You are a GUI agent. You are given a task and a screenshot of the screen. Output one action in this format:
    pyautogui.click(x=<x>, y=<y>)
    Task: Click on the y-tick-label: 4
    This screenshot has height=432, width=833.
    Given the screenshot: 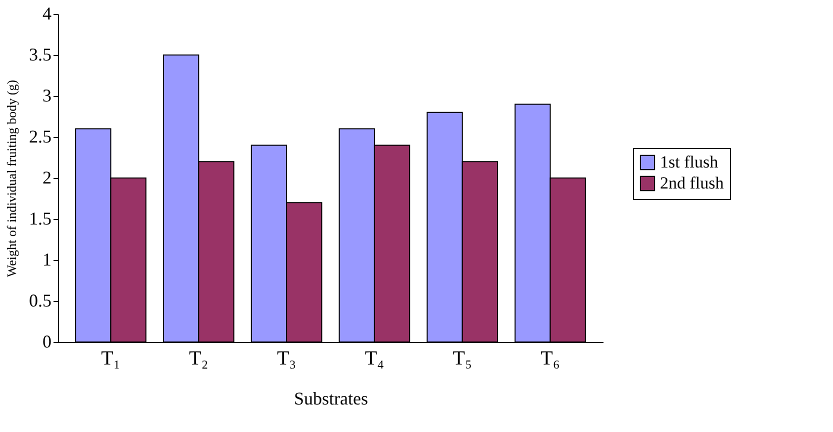 What is the action you would take?
    pyautogui.click(x=47, y=14)
    